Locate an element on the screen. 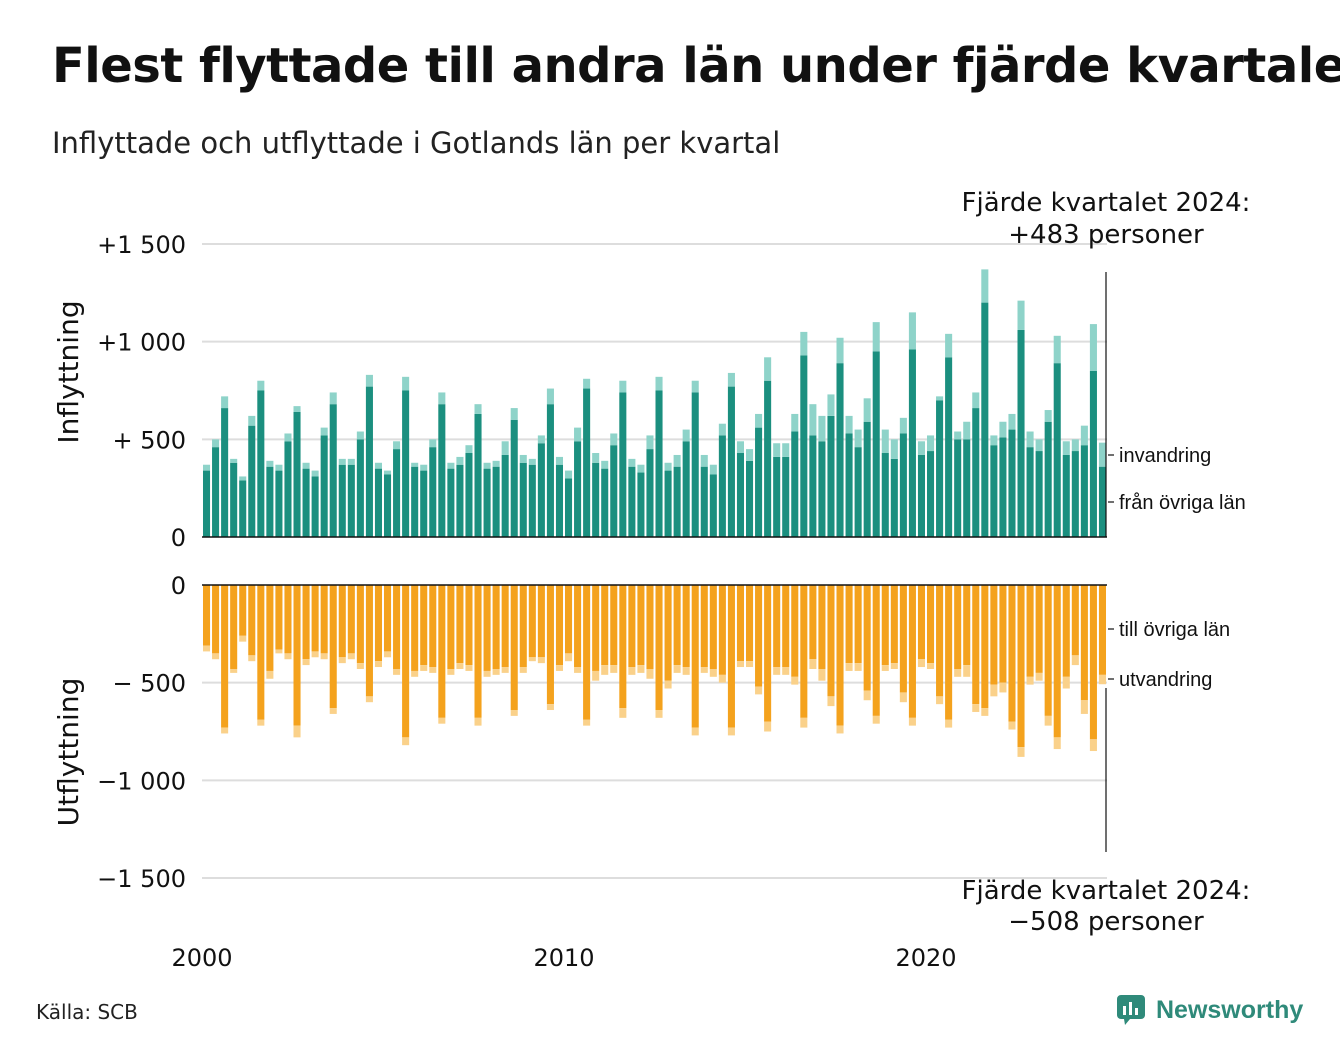 This screenshot has width=1340, height=1060. label-immigration: invandring is located at coordinates (1165, 456).